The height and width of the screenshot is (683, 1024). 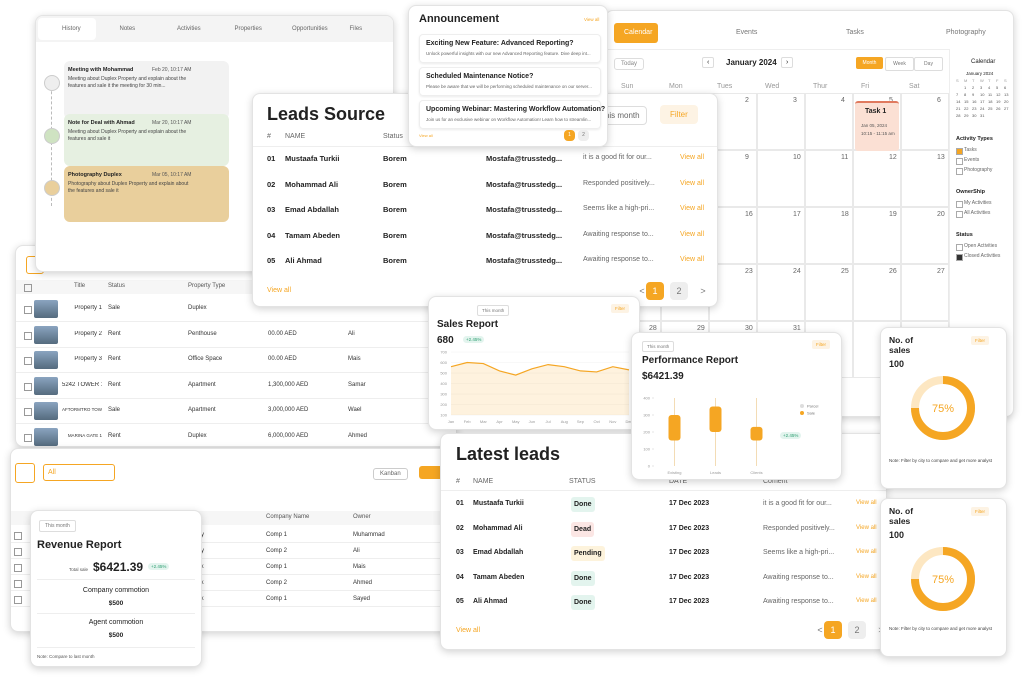 I want to click on row-line, so click(x=233, y=558).